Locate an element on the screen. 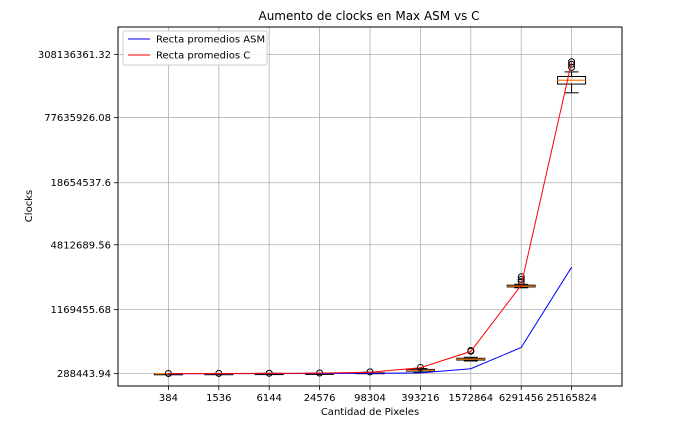 Image resolution: width=700 pixels, height=433 pixels. x-tick-label: 1572864 is located at coordinates (471, 398).